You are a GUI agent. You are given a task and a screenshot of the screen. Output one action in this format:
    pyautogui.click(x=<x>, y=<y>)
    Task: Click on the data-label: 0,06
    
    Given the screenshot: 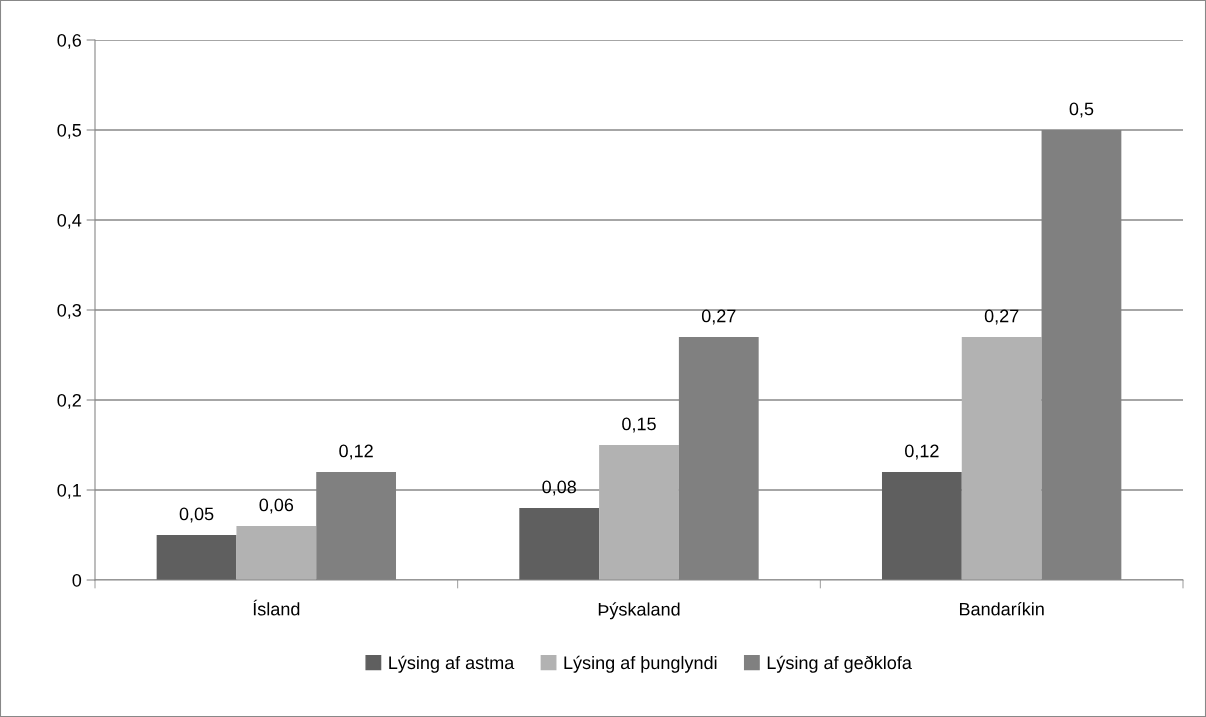 What is the action you would take?
    pyautogui.click(x=276, y=506)
    